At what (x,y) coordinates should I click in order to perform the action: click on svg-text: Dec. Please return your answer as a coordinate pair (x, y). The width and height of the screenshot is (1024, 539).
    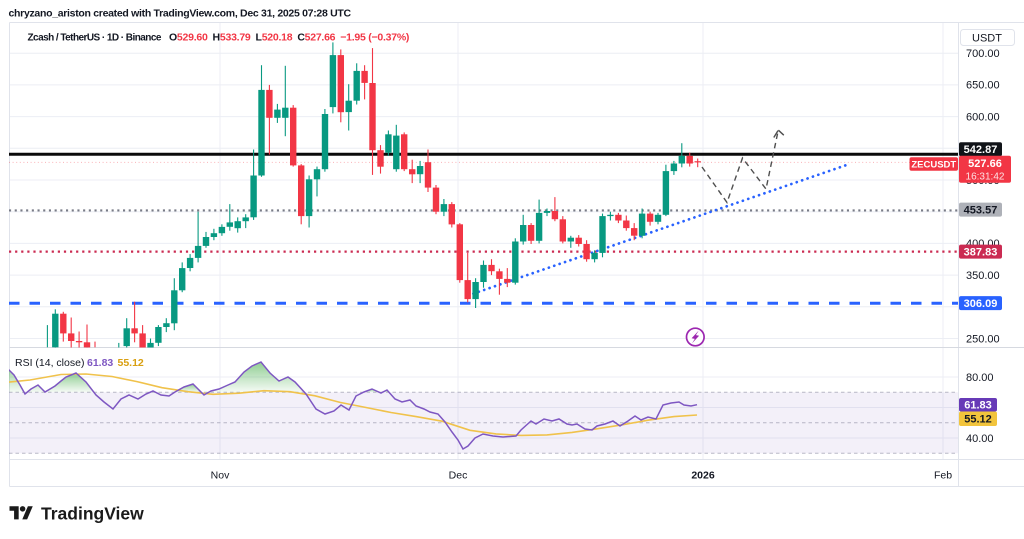
    Looking at the image, I should click on (458, 476).